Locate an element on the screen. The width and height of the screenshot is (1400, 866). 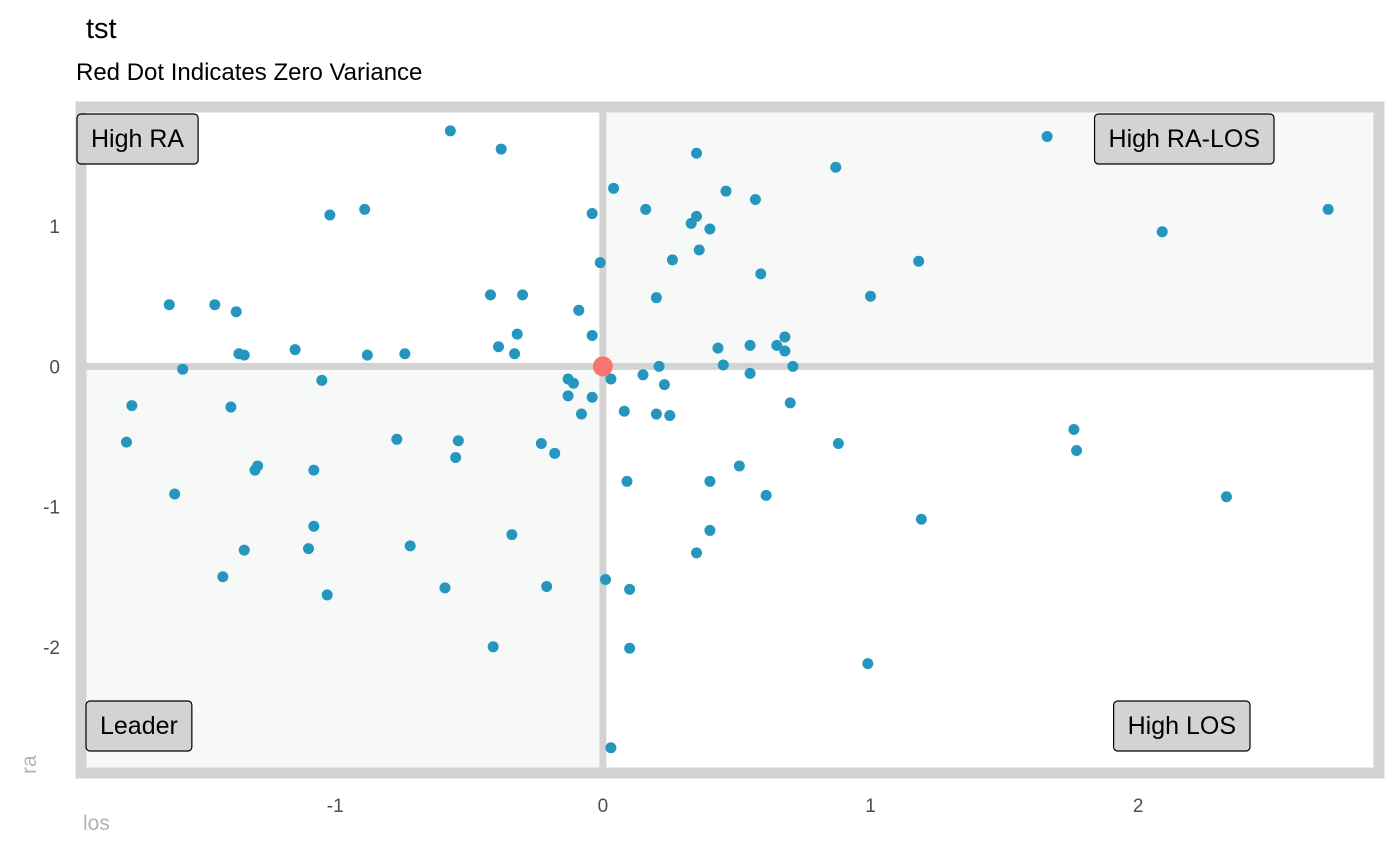
y-tick-label: -2 is located at coordinates (51, 648).